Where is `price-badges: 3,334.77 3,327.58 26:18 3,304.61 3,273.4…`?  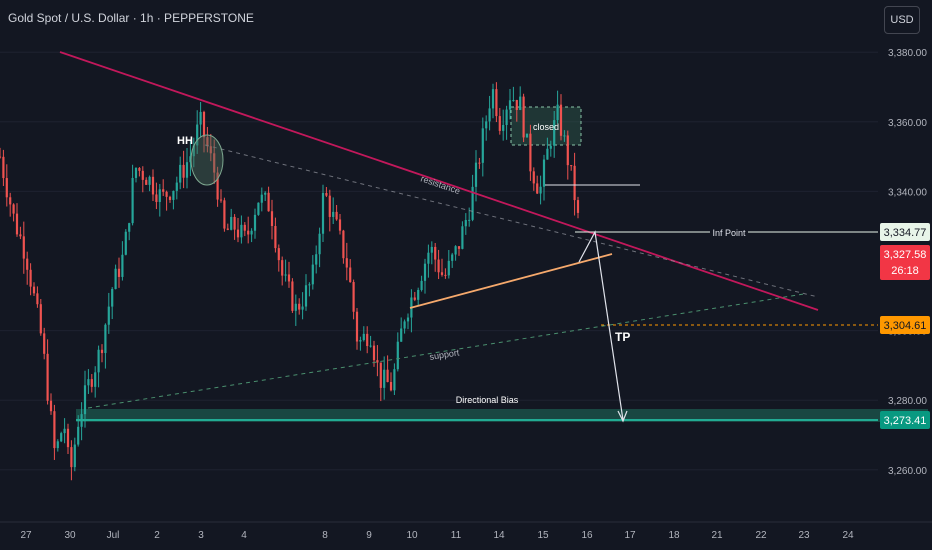 price-badges: 3,334.77 3,327.58 26:18 3,304.61 3,273.4… is located at coordinates (905, 326).